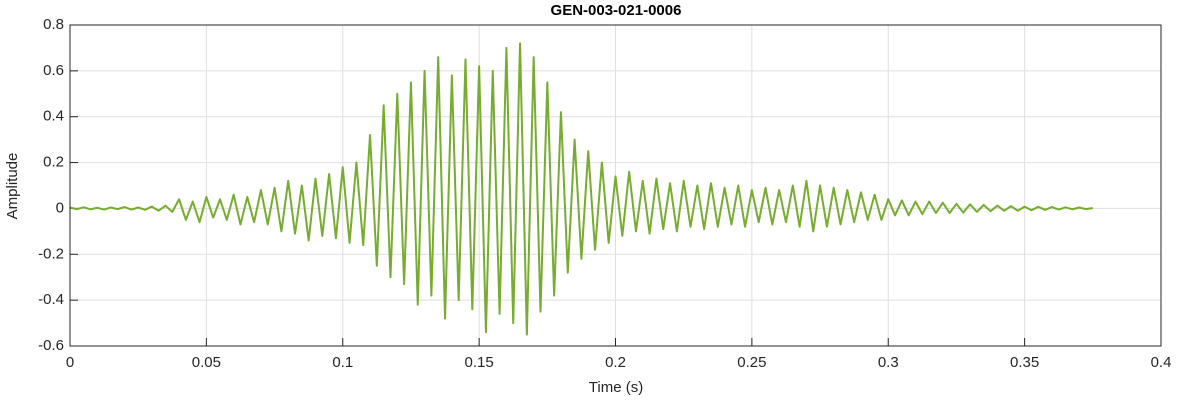  I want to click on x-tick-label: 0.2, so click(615, 362).